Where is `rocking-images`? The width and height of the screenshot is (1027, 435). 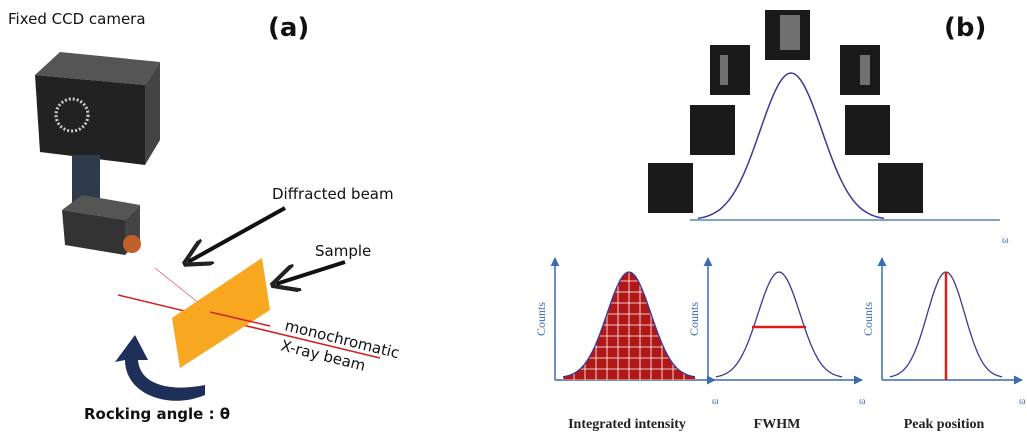
rocking-images is located at coordinates (785, 111).